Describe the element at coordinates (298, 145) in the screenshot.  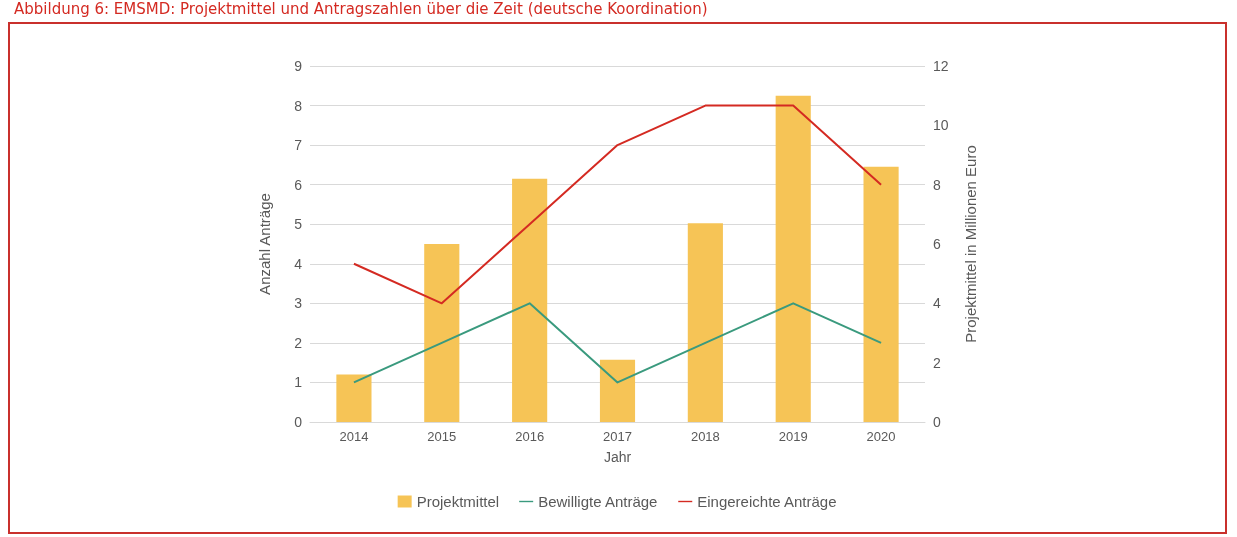
I see `y-tick-label: 7` at that location.